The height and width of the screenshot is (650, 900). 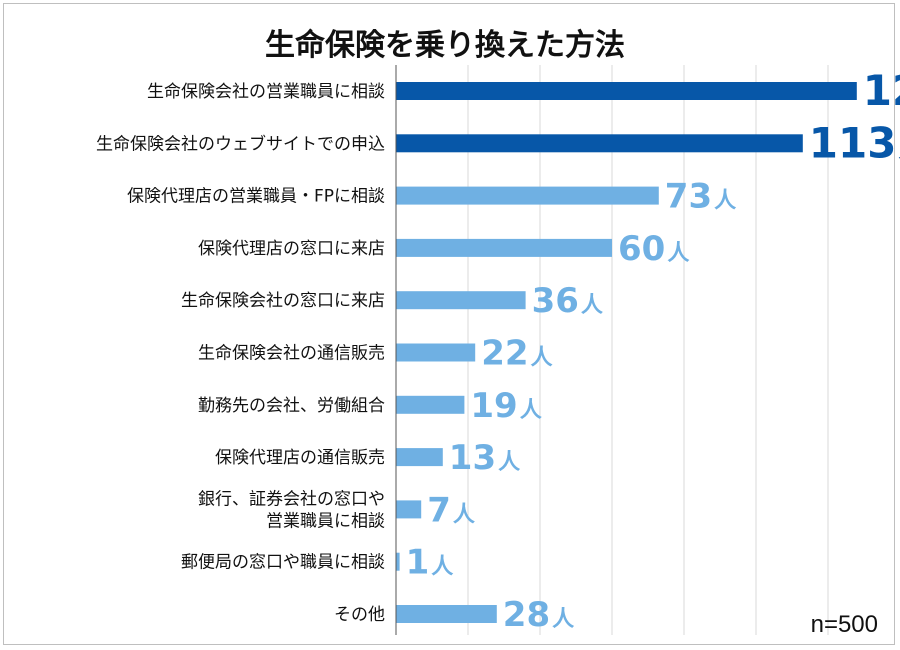 I want to click on category-label: 生命保険会社の営業職員に相談, so click(x=266, y=92).